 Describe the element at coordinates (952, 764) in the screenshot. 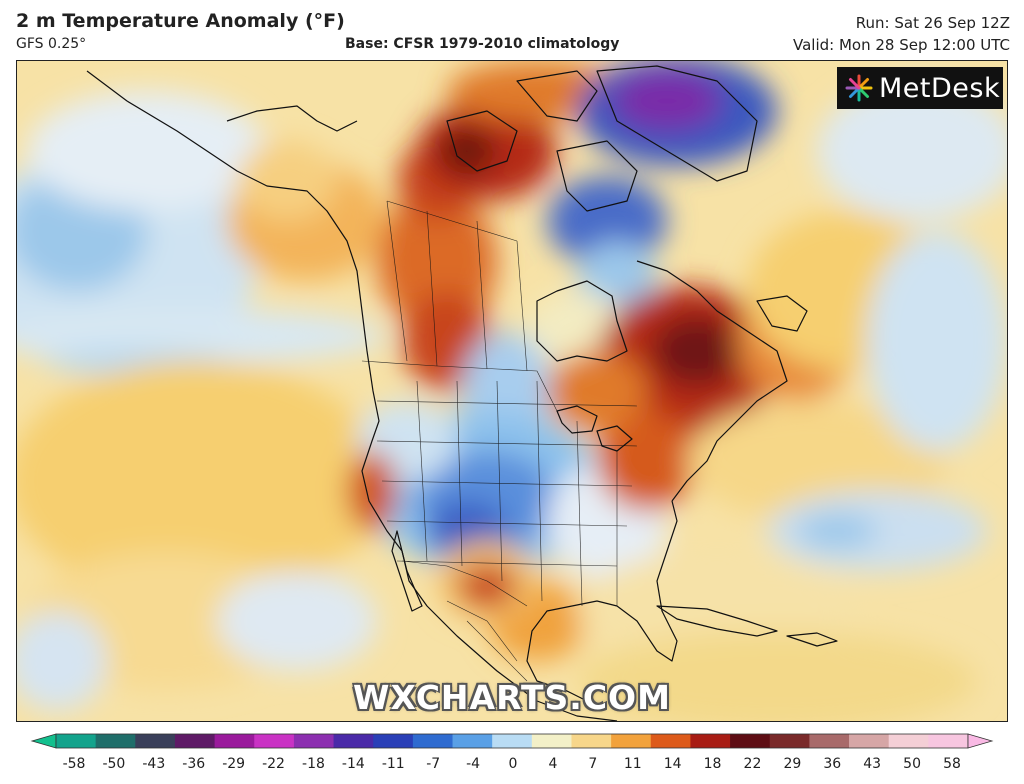

I see `colorbar-tick-label: 58` at that location.